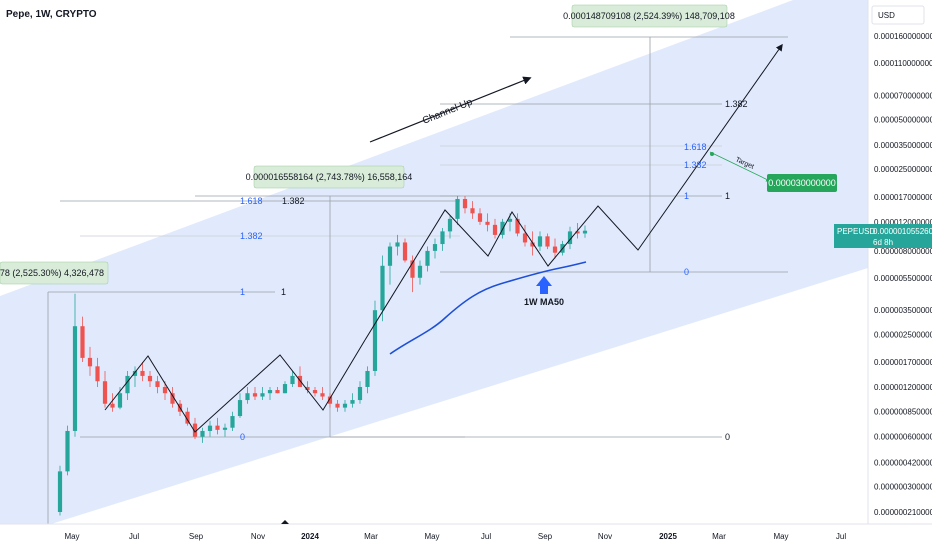 The width and height of the screenshot is (932, 550). I want to click on fib-label-1382-top: 1.382, so click(736, 104).